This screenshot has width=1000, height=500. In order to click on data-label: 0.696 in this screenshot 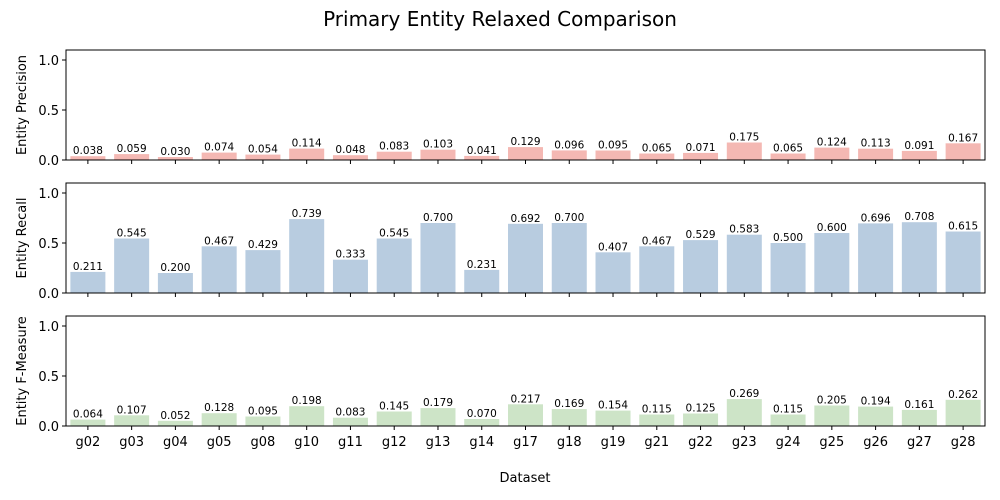, I will do `click(876, 218)`.